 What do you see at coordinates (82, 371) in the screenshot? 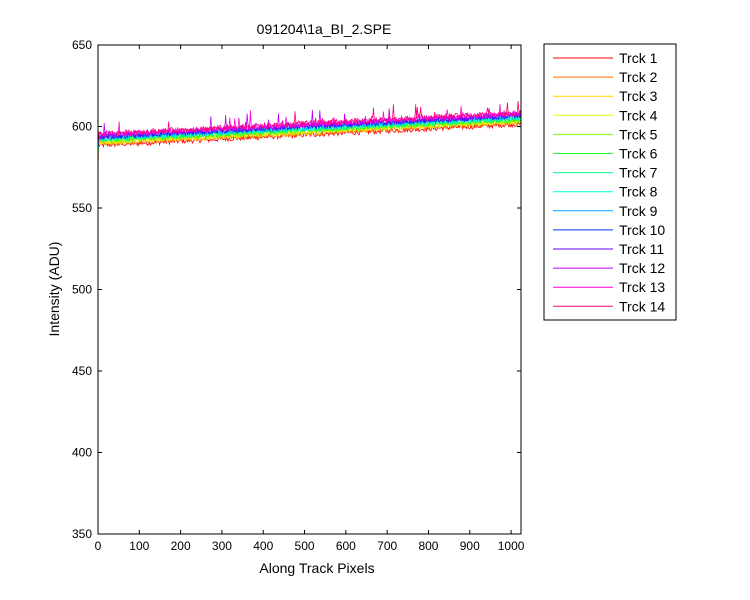
I see `y-tick-label: 450` at bounding box center [82, 371].